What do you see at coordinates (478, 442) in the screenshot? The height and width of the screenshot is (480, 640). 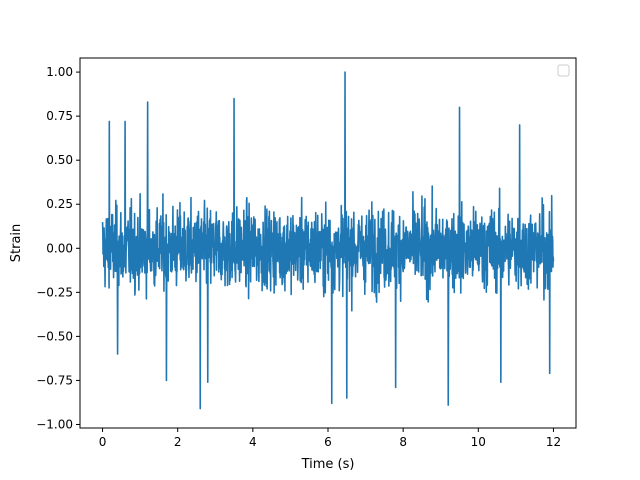 I see `x-tick-label: 10` at bounding box center [478, 442].